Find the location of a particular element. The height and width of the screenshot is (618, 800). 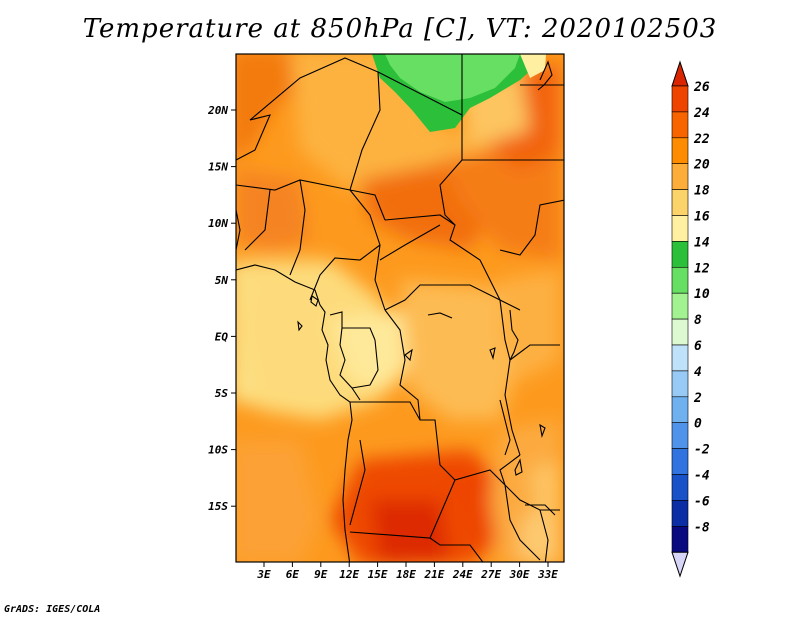

lon-label: 33E is located at coordinates (547, 574).